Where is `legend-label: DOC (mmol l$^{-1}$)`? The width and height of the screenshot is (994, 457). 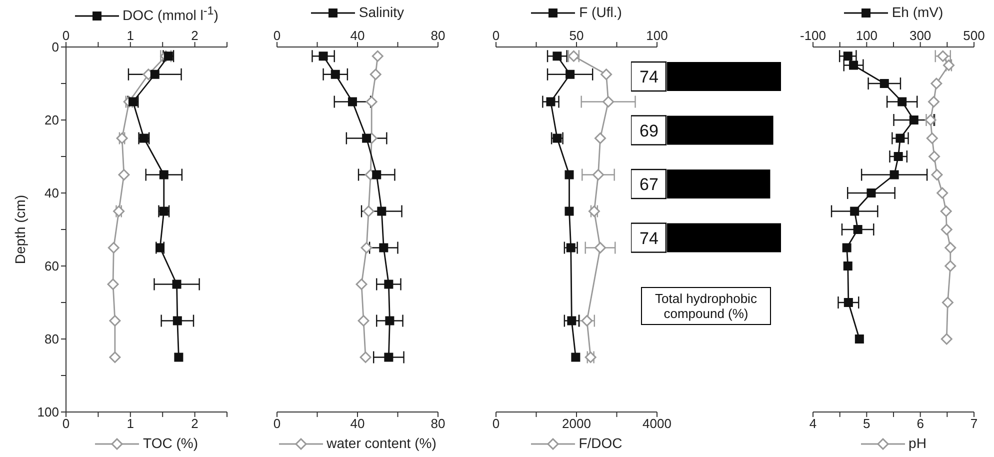 legend-label: DOC (mmol l$^{-1}$) is located at coordinates (170, 13).